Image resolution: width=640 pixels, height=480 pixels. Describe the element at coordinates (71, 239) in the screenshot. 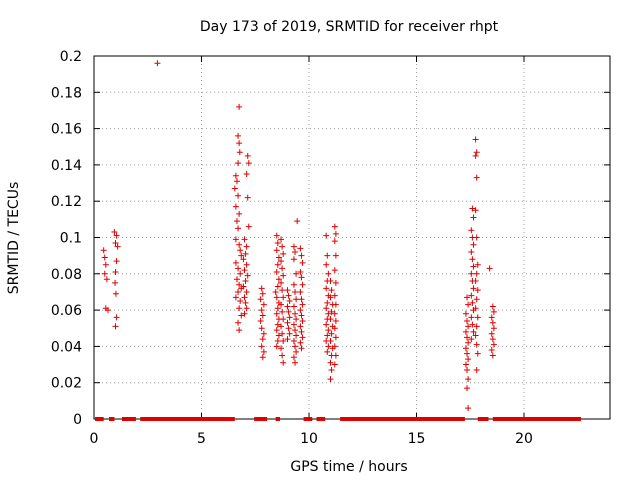

I see `y-tick-label: 0.1` at that location.